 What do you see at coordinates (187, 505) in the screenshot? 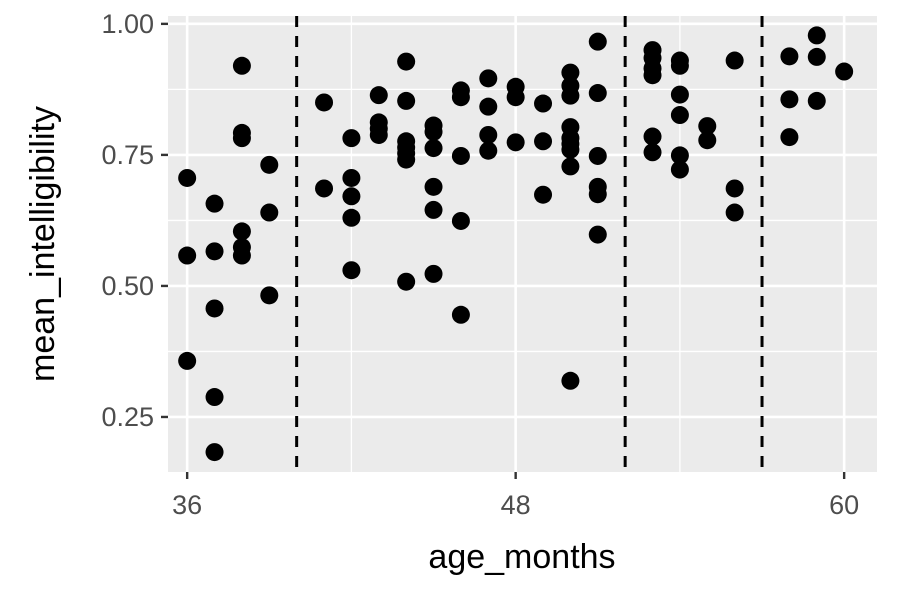
I see `x-tick-label: 36` at bounding box center [187, 505].